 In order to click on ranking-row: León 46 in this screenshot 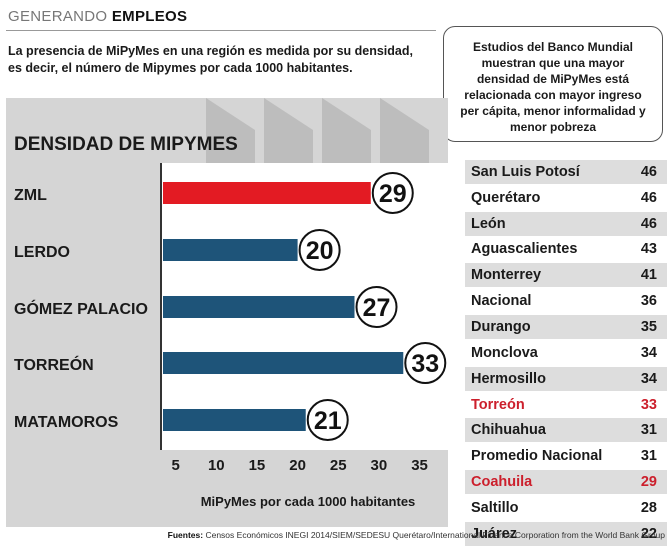, I will do `click(566, 224)`.